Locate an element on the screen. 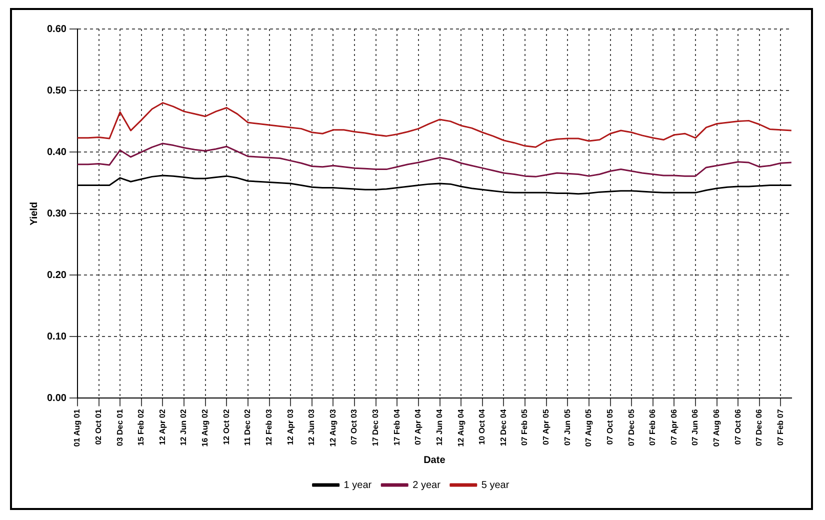  x-tick-label: 07 Apr 04 is located at coordinates (418, 426).